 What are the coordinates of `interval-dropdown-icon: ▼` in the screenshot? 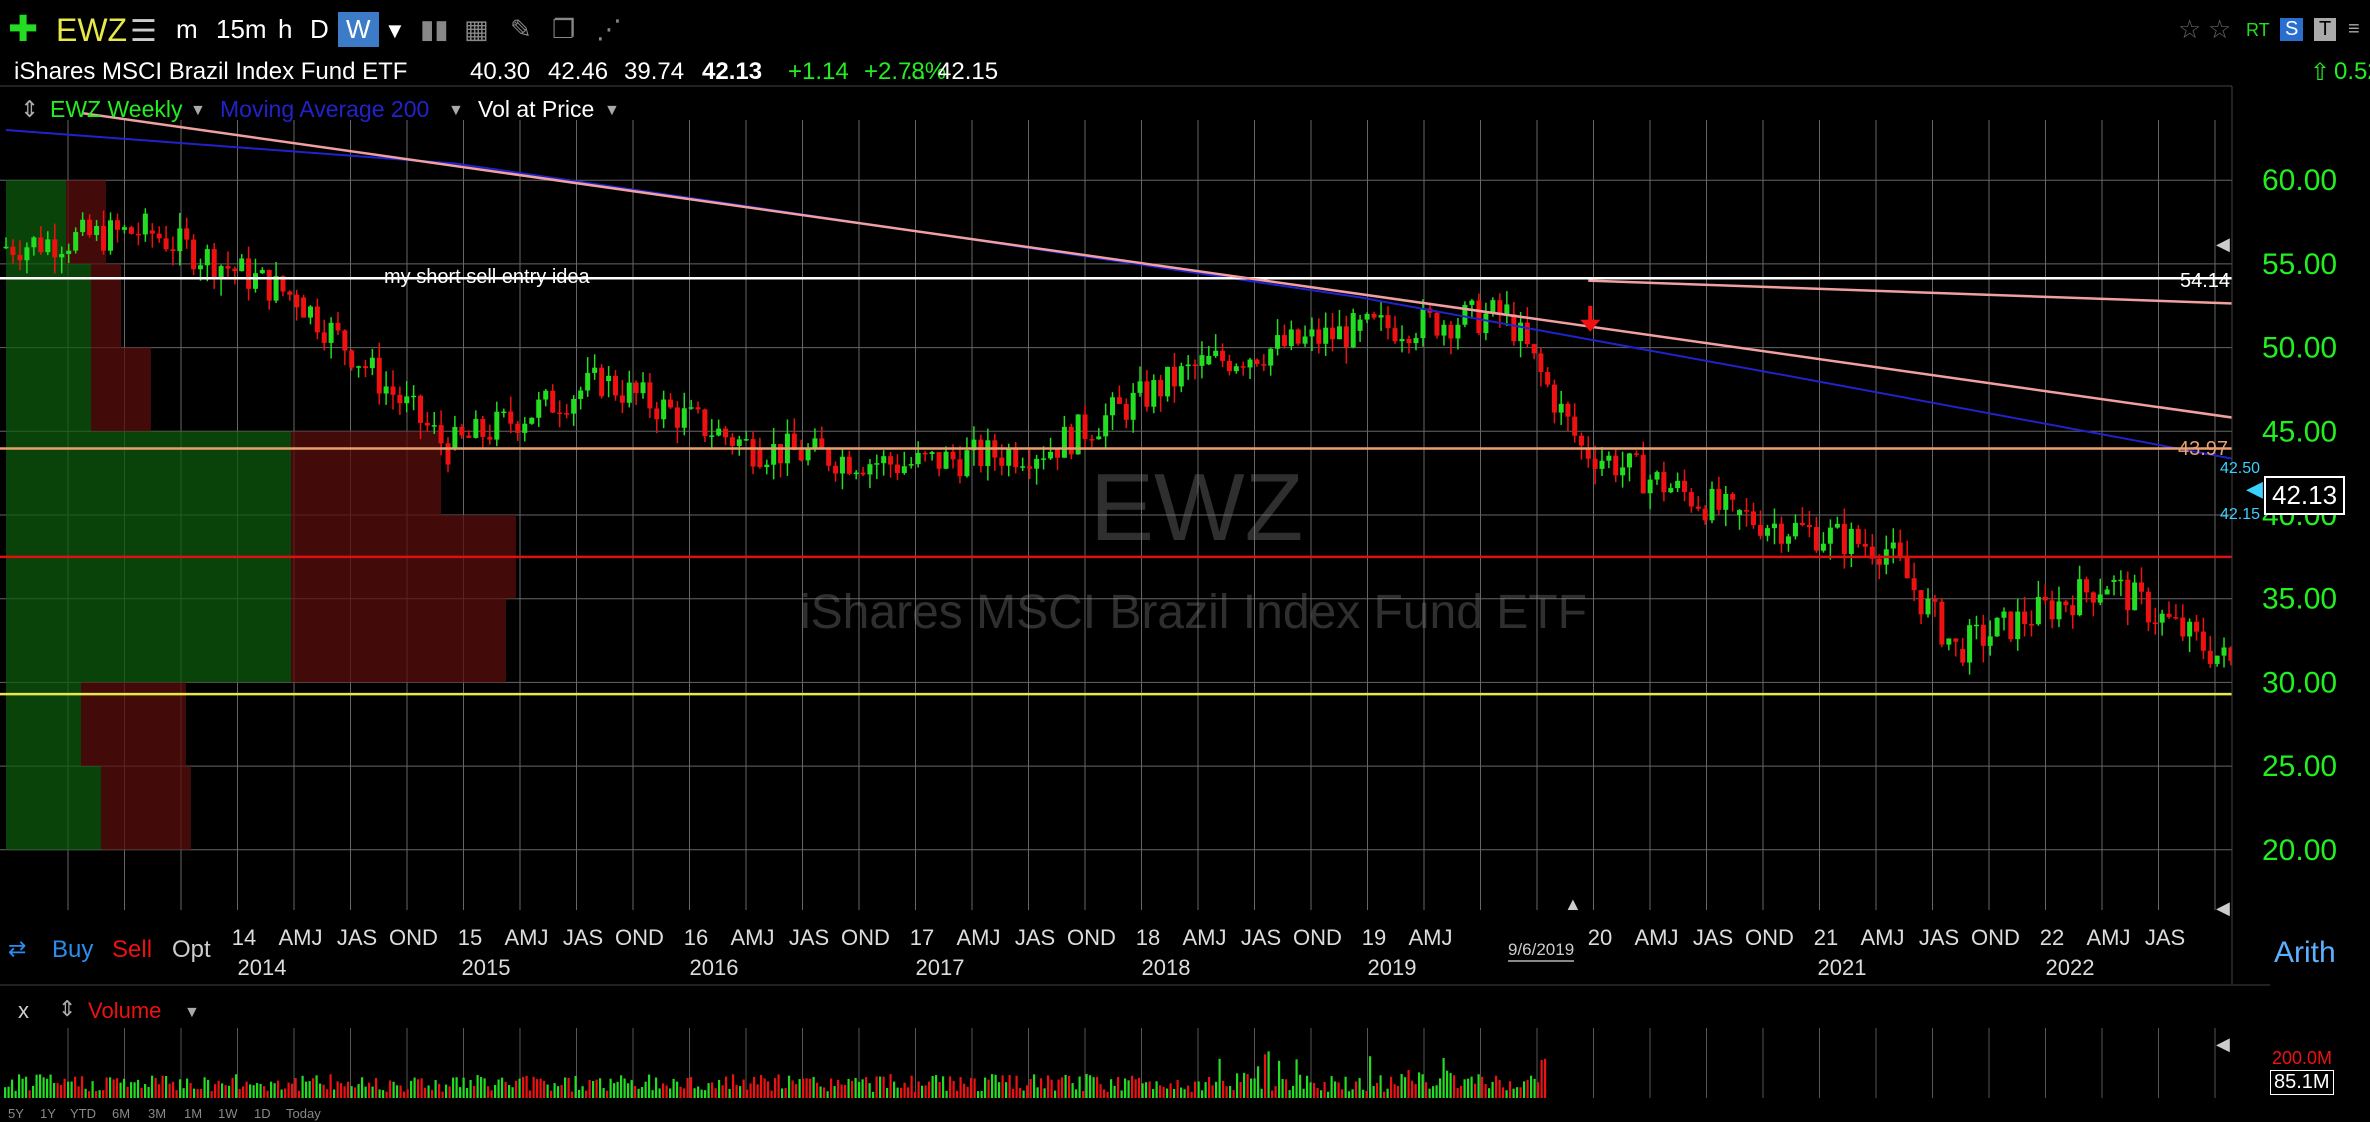 It's located at (395, 30).